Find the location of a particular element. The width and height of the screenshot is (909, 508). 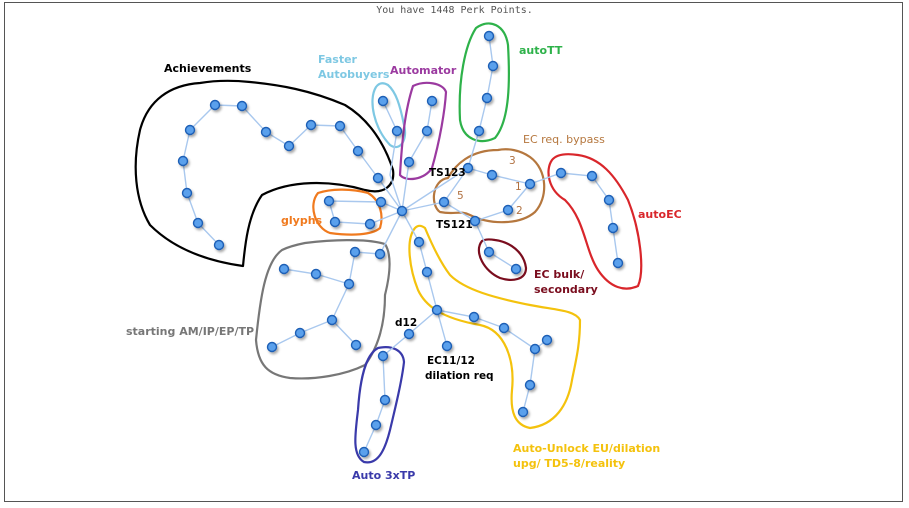

outline-auto-unlock is located at coordinates (495, 327).